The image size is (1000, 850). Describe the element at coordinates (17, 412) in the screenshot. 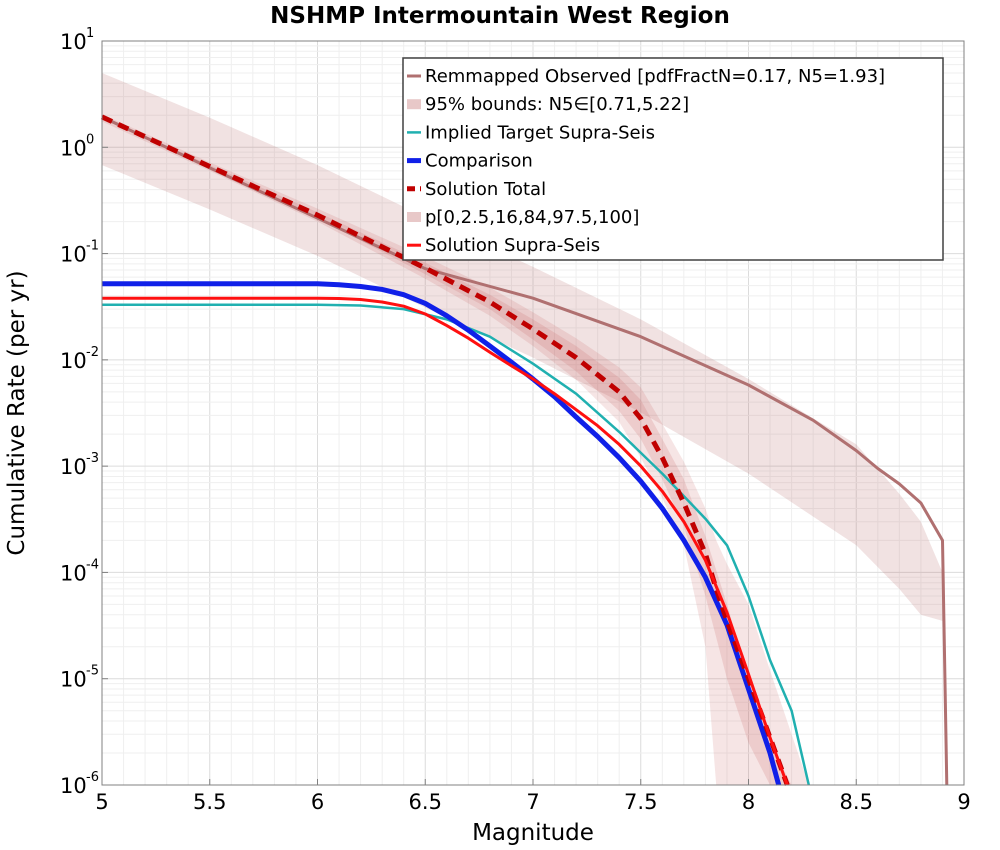

I see `y-axis-title: Cumulative Rate (per yr)` at that location.